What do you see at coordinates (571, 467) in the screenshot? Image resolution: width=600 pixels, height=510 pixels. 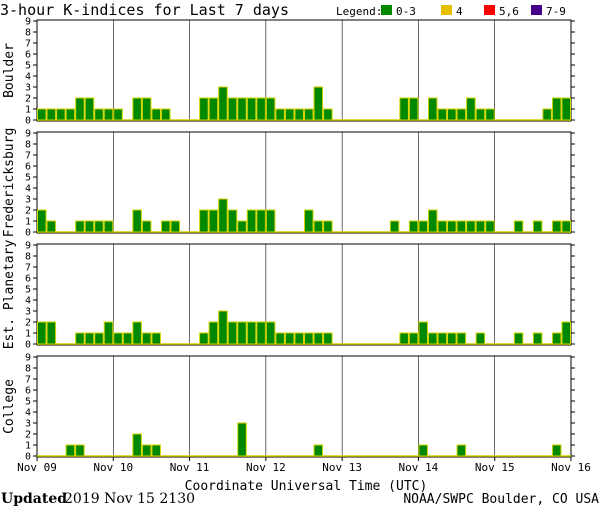 I see `x-tick-label: Nov 16` at bounding box center [571, 467].